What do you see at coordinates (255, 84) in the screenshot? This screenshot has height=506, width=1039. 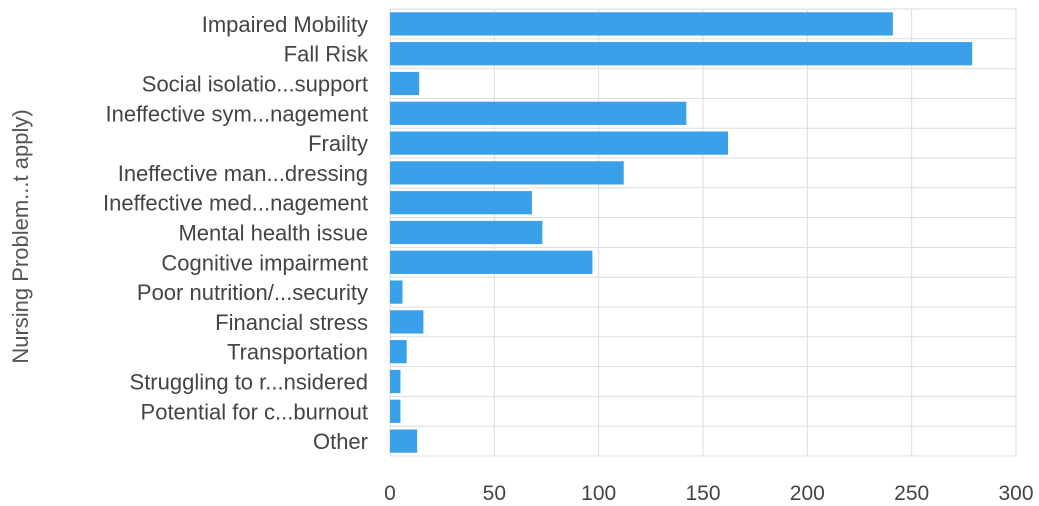 I see `category-label: Social isolatio...support` at bounding box center [255, 84].